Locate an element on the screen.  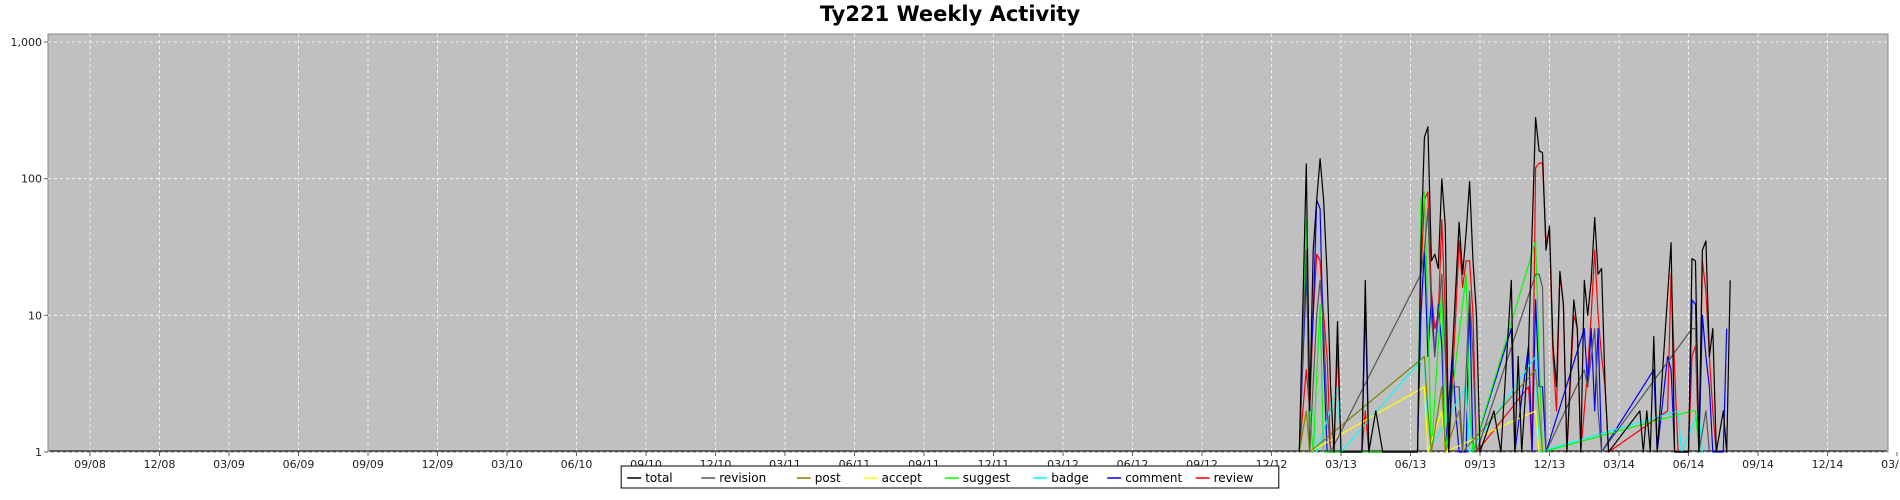
legend-label-comment: comment is located at coordinates (1153, 478).